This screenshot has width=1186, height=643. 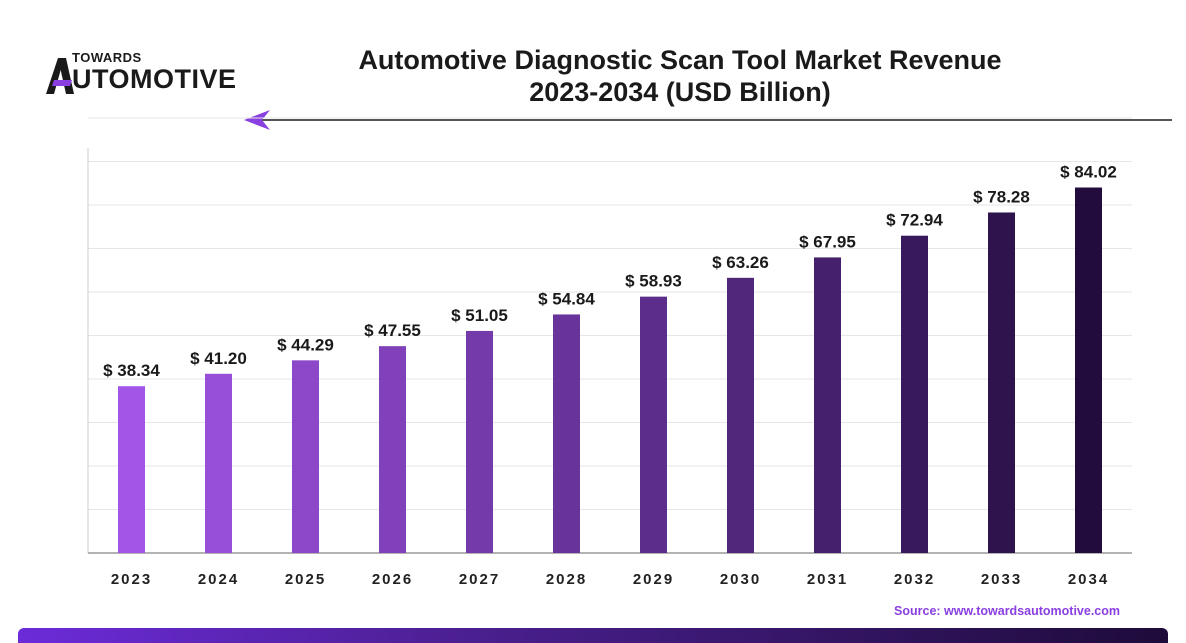 I want to click on brand-logo: TOWARDS UTOMOTIVE, so click(x=149, y=74).